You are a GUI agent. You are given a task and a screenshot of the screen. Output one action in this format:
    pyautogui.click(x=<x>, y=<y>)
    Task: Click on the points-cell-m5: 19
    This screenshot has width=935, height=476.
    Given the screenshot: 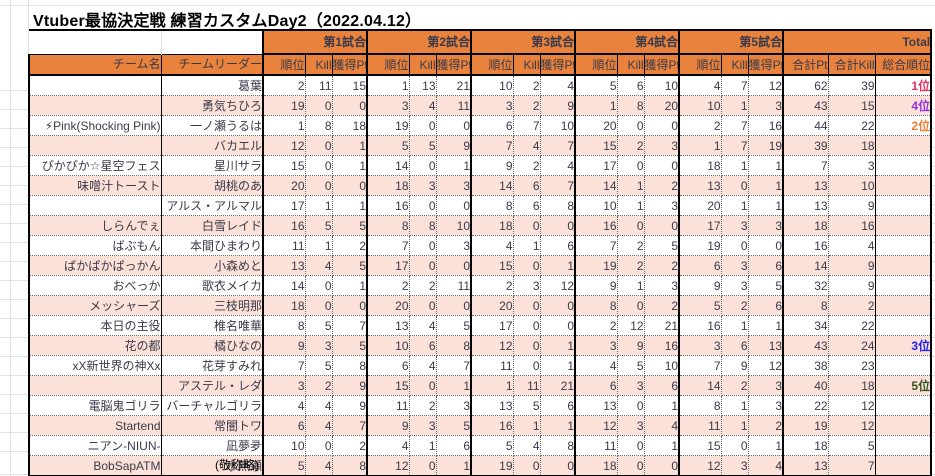 What is the action you would take?
    pyautogui.click(x=766, y=145)
    